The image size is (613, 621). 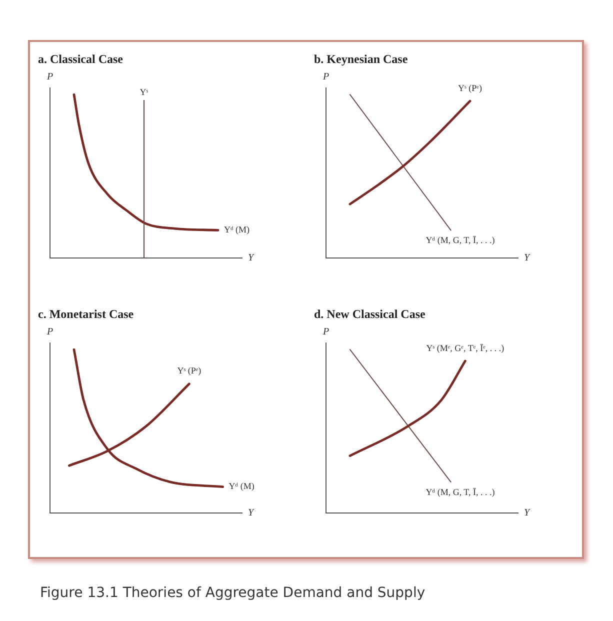 What do you see at coordinates (370, 314) in the screenshot?
I see `chart-title: d. New Classical Case` at bounding box center [370, 314].